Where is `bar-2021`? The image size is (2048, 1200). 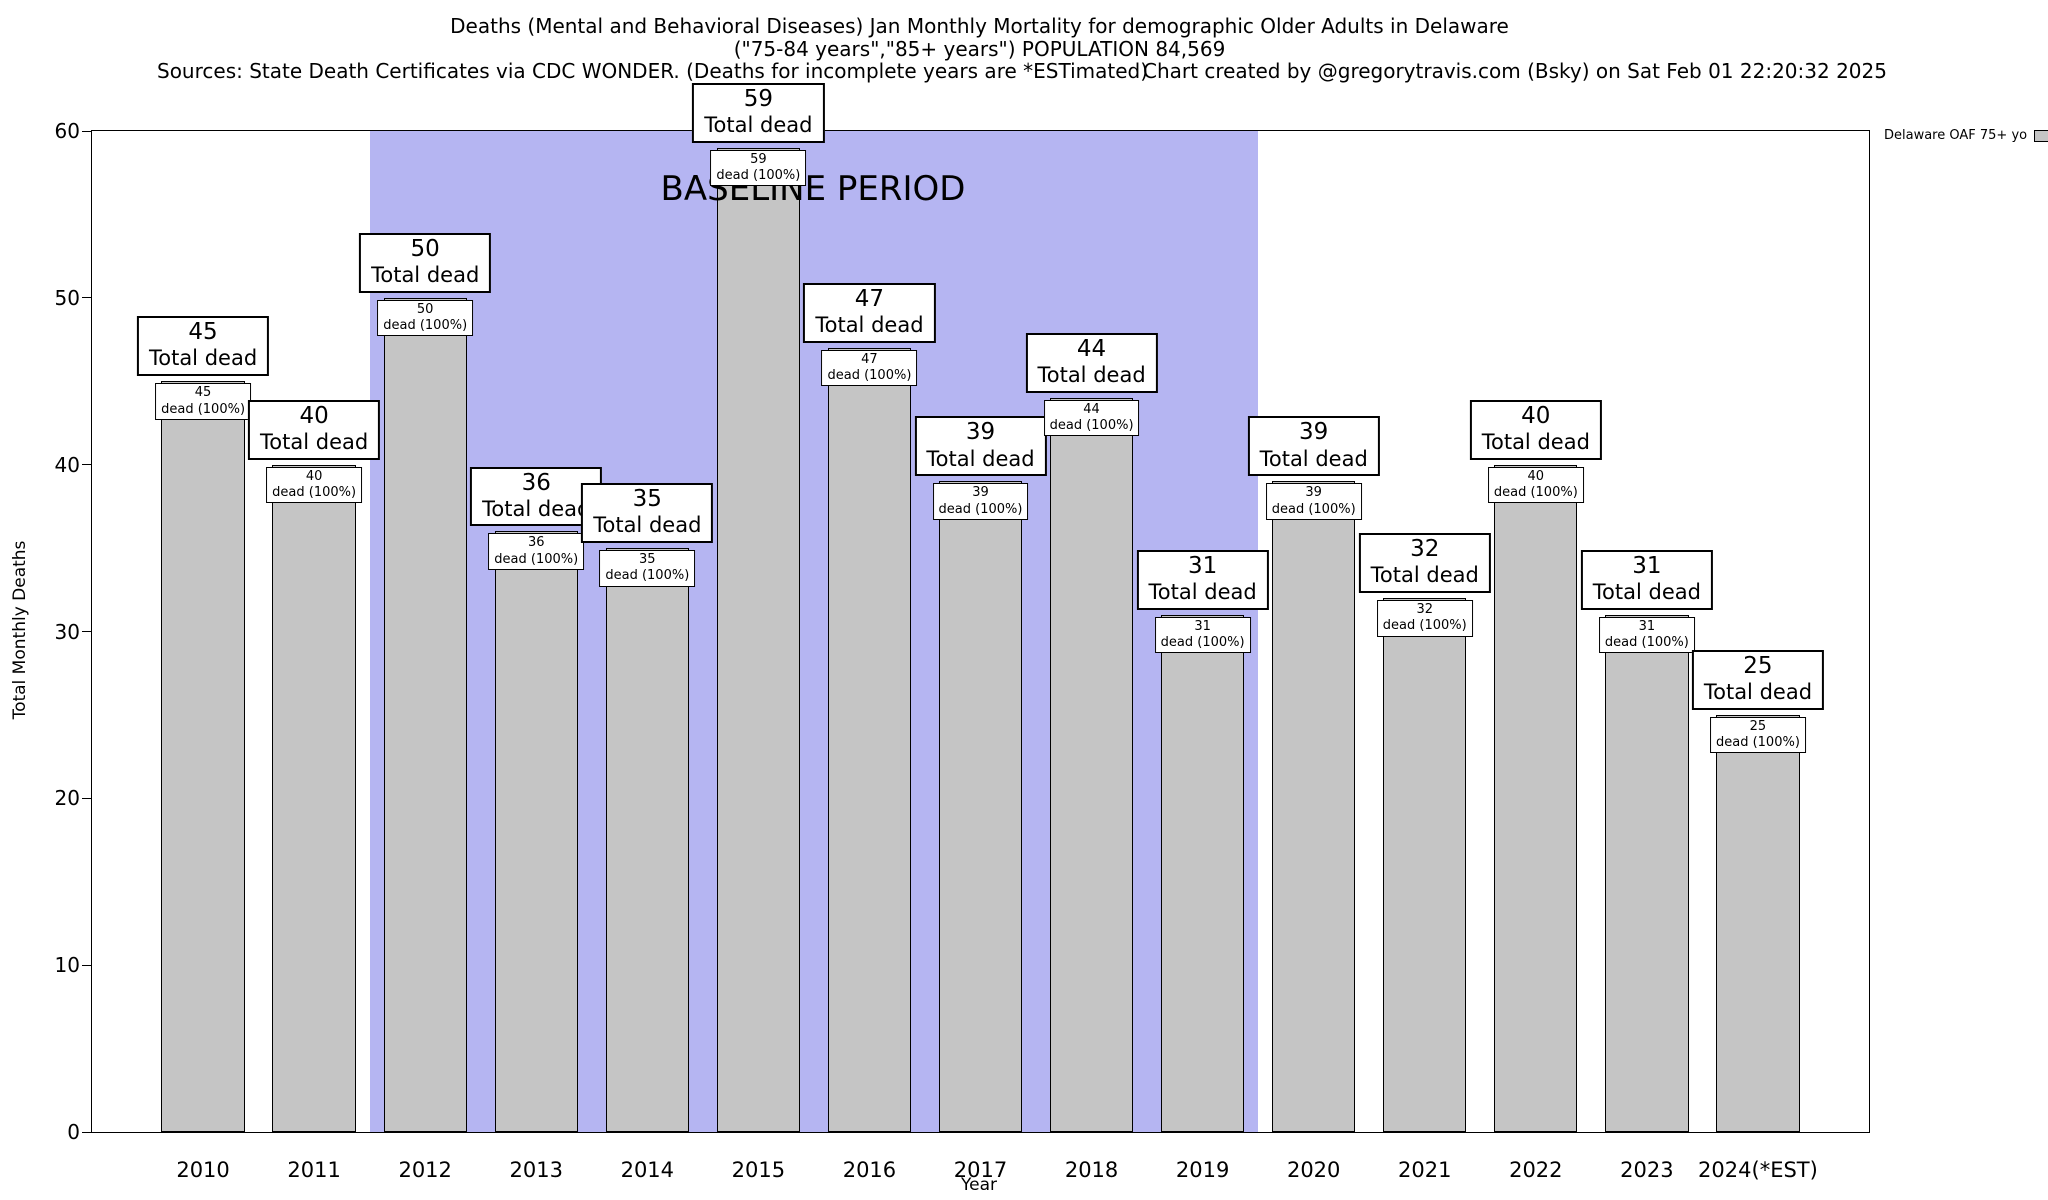
bar-2021 is located at coordinates (1425, 865).